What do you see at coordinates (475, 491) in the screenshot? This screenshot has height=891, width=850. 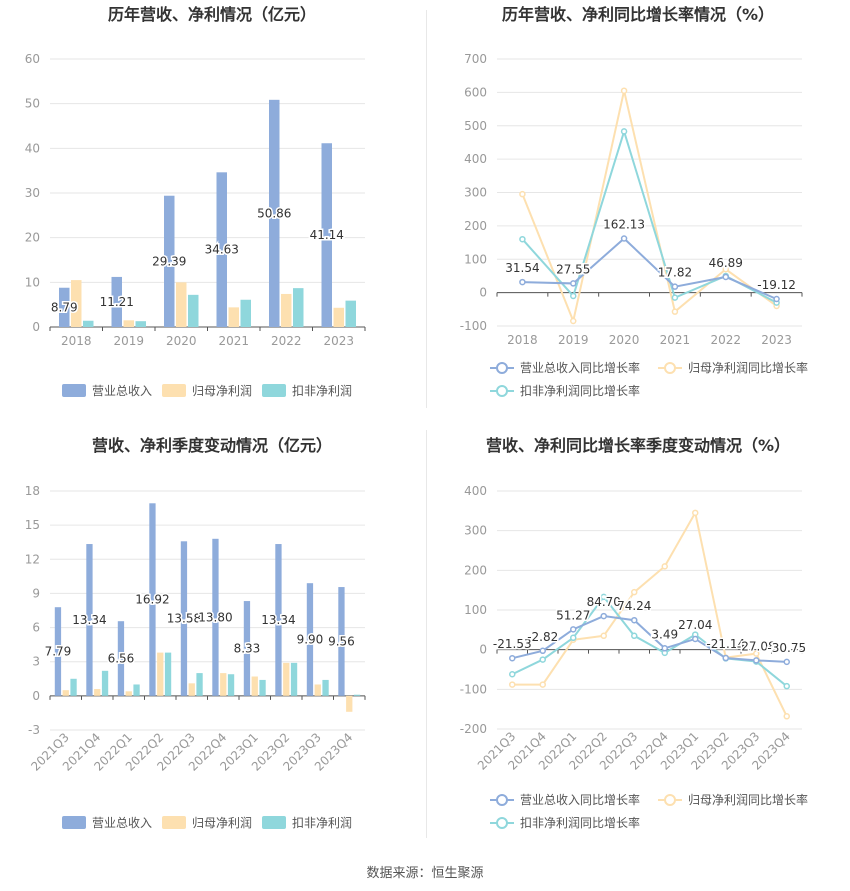 I see `quarterly-growth-ytick-label: 400` at bounding box center [475, 491].